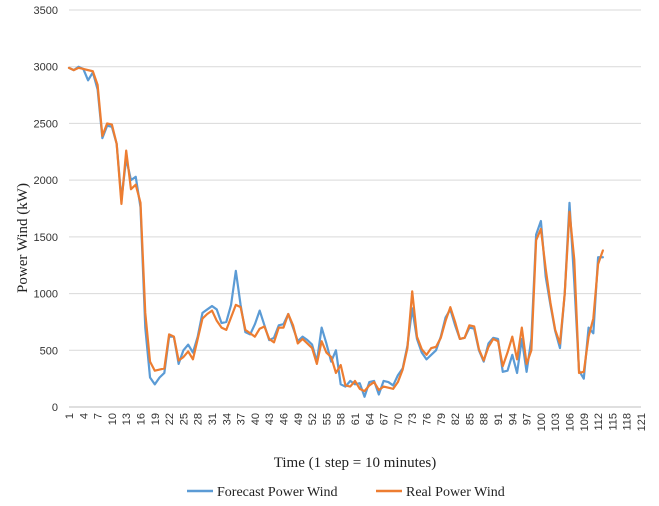  What do you see at coordinates (442, 419) in the screenshot?
I see `x-tick-label: 79` at bounding box center [442, 419].